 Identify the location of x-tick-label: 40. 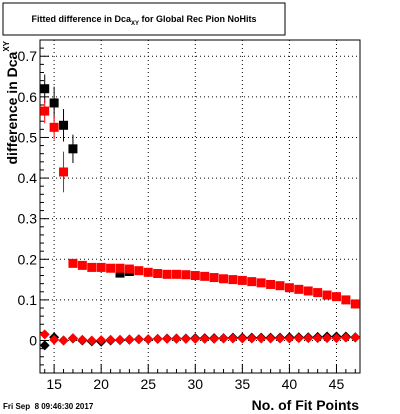
(290, 384).